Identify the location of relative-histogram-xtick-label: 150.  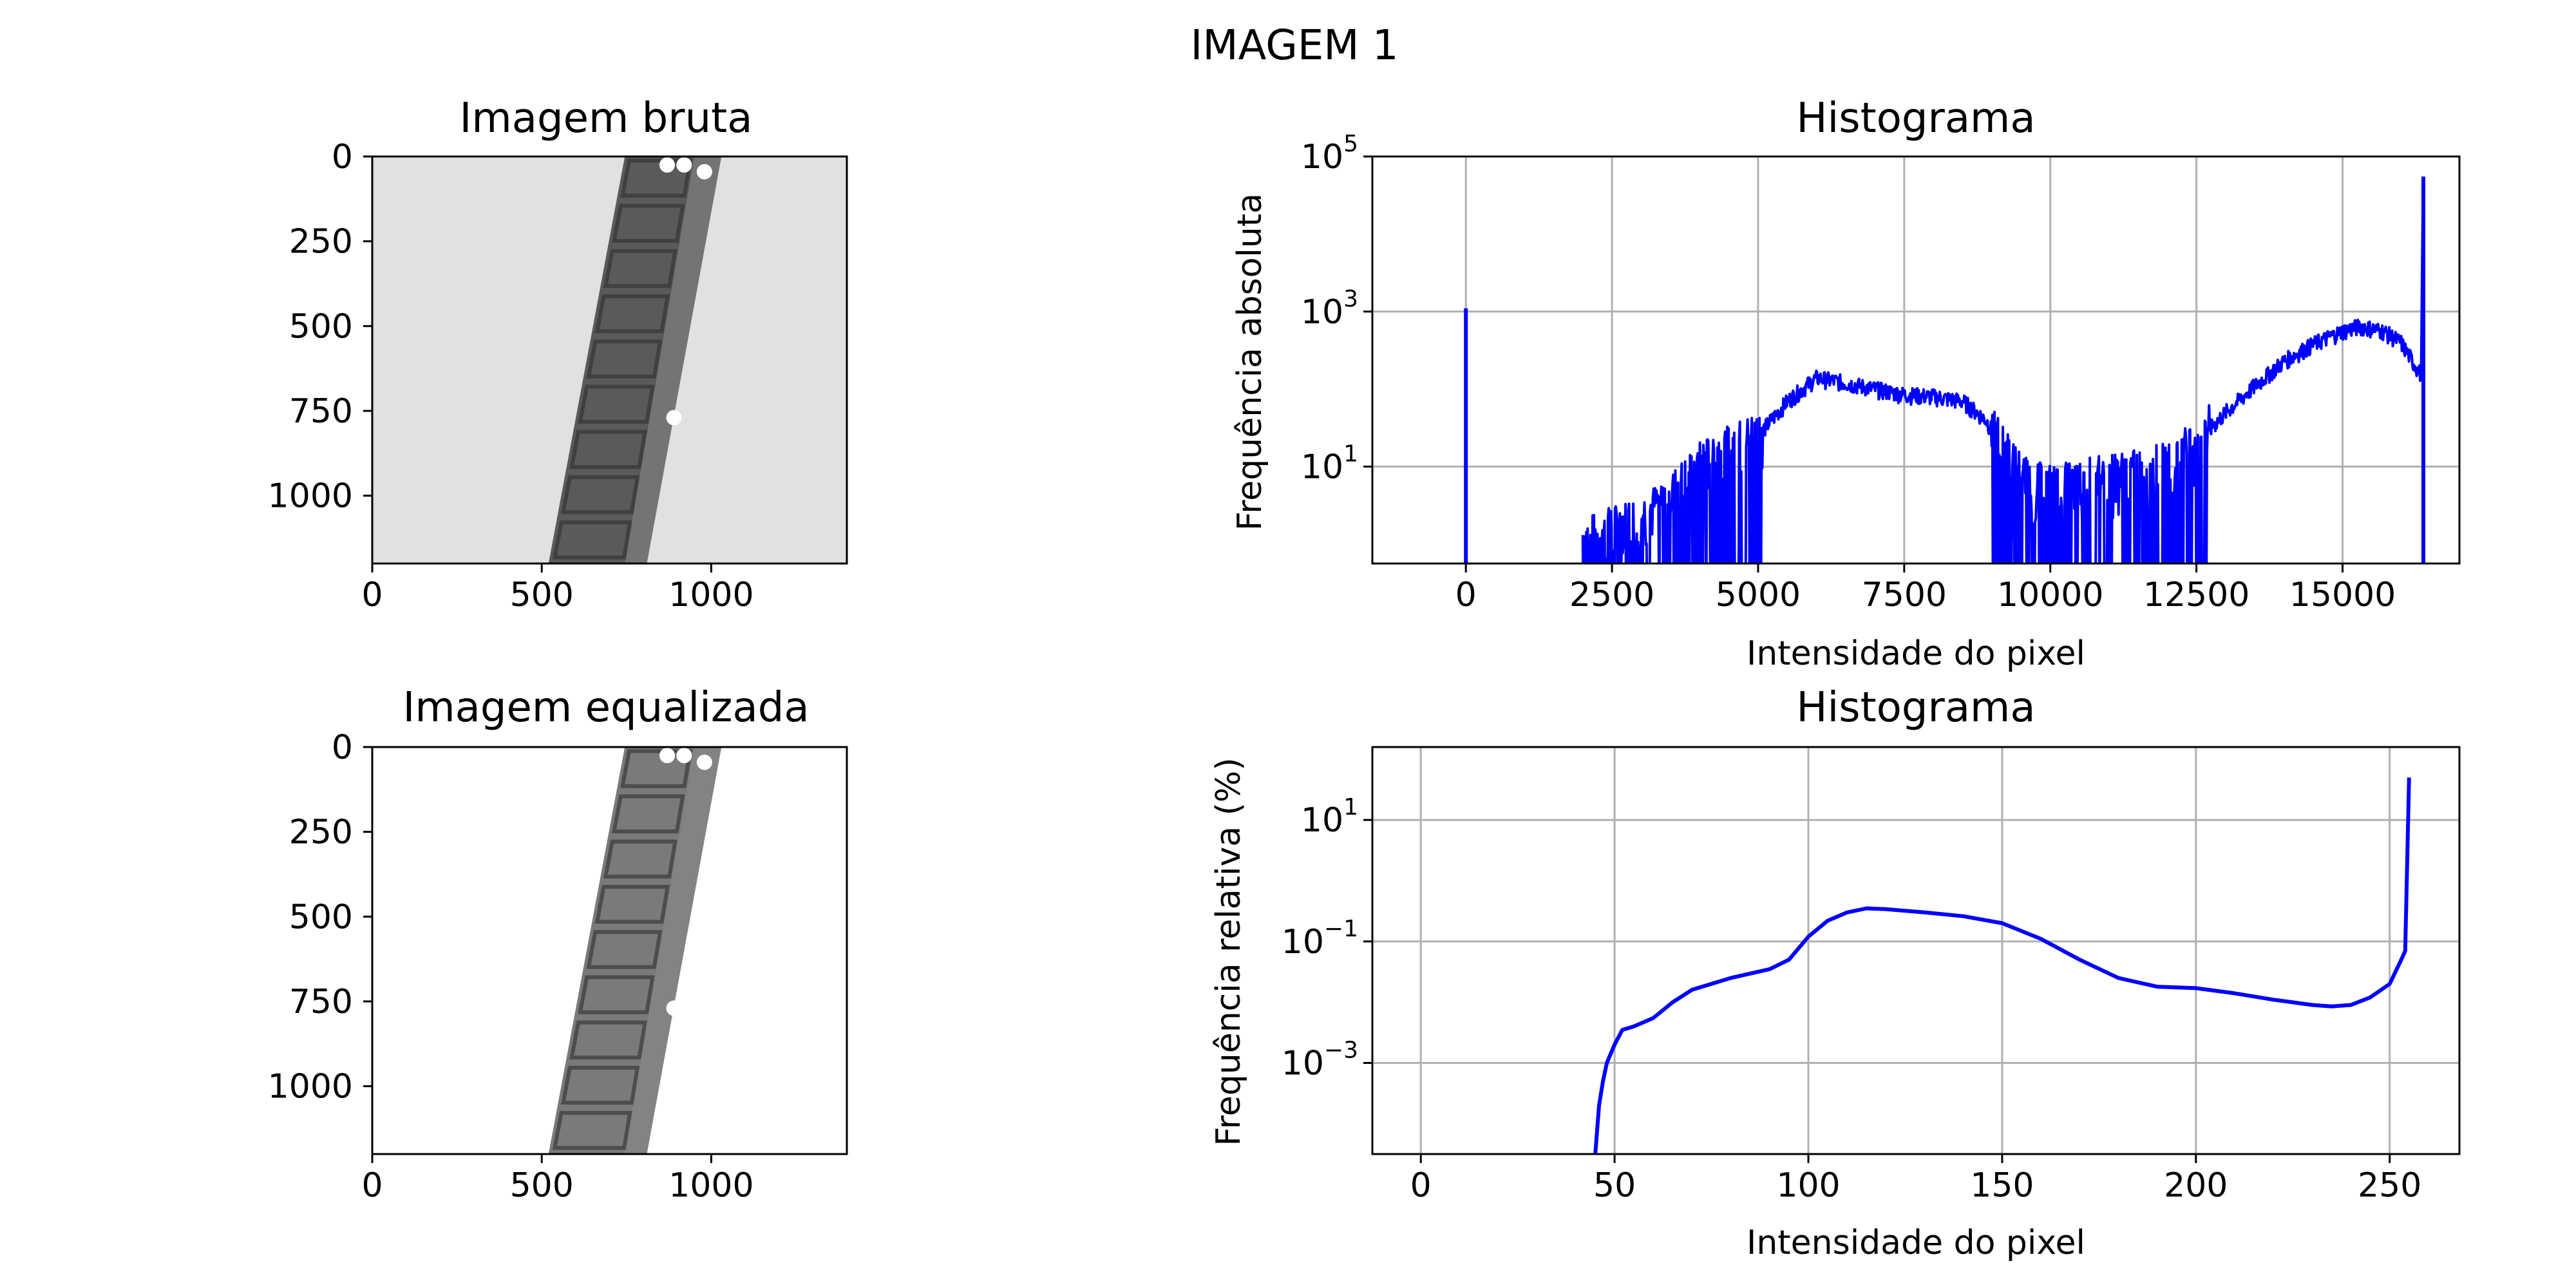
(2002, 1186).